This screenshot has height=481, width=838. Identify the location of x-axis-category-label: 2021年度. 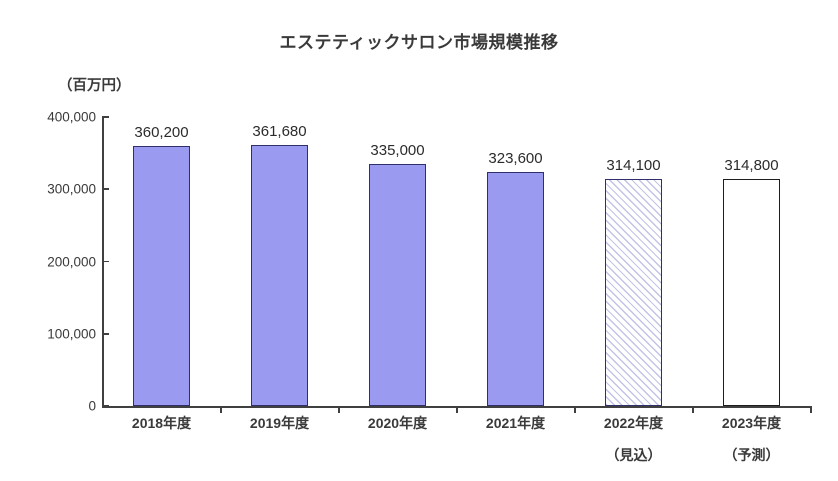
(516, 423).